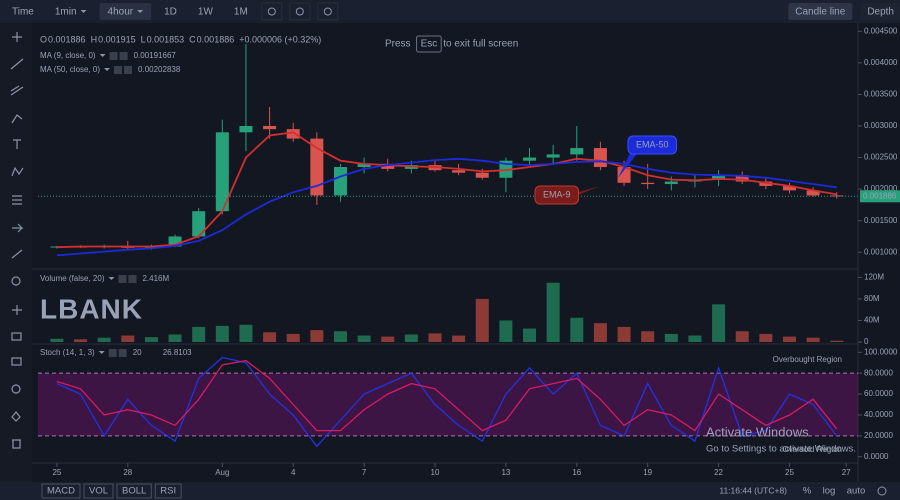 The width and height of the screenshot is (900, 500). Describe the element at coordinates (17, 254) in the screenshot. I see `ruler-icon` at that location.